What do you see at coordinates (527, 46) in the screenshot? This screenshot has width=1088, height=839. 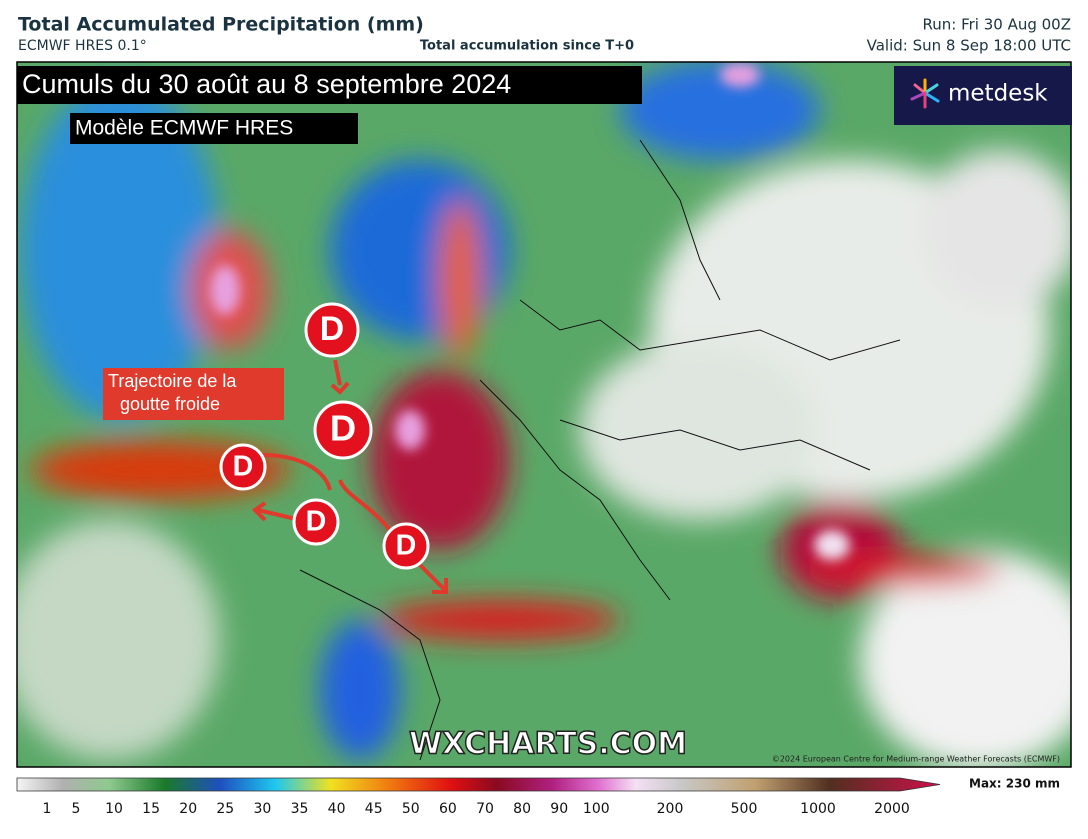 I see `subtitle: Total accumulation since T+0` at bounding box center [527, 46].